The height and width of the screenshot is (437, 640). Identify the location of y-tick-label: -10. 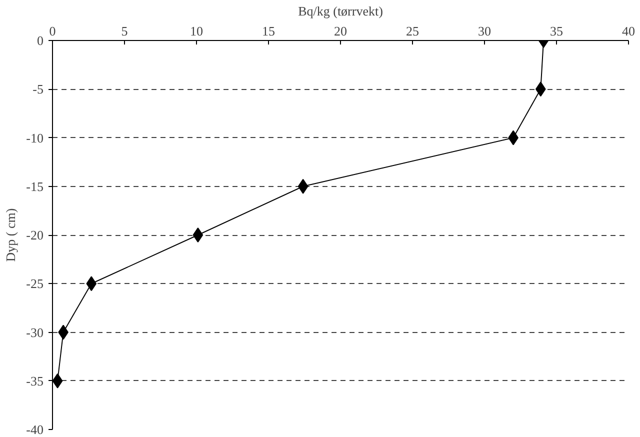
(35, 138).